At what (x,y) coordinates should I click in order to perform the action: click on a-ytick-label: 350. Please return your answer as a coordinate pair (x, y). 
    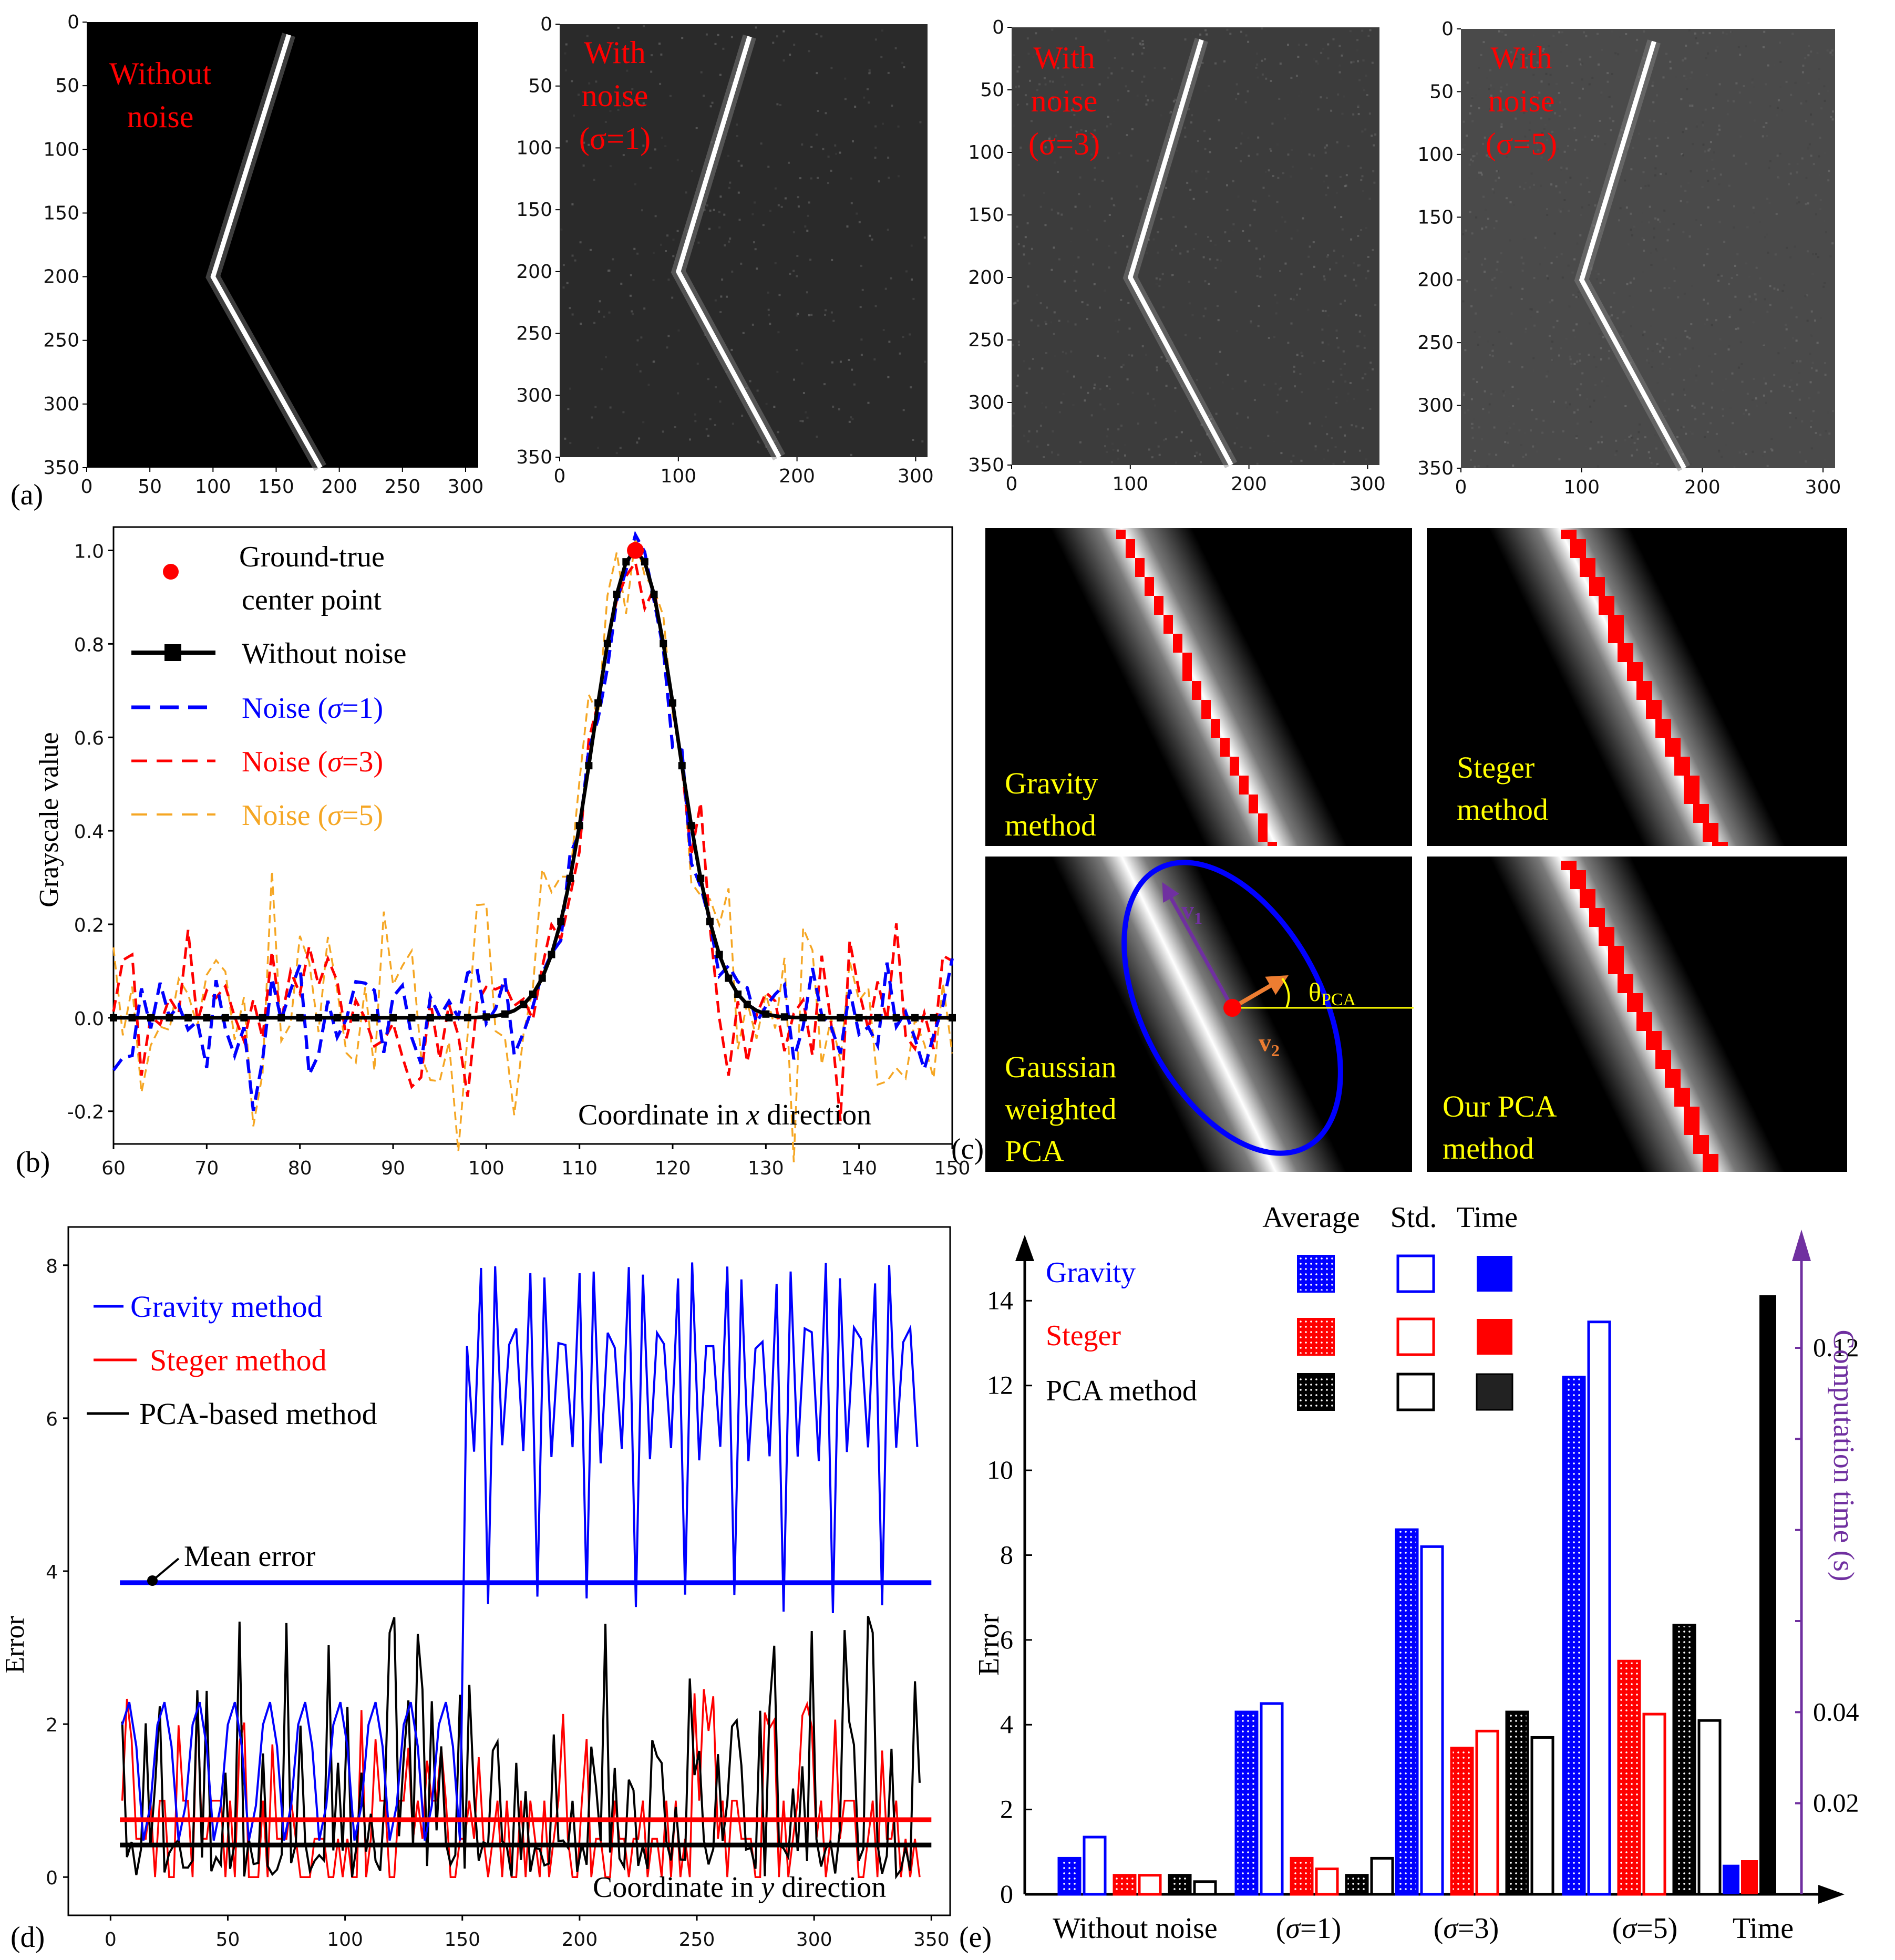
    Looking at the image, I should click on (986, 465).